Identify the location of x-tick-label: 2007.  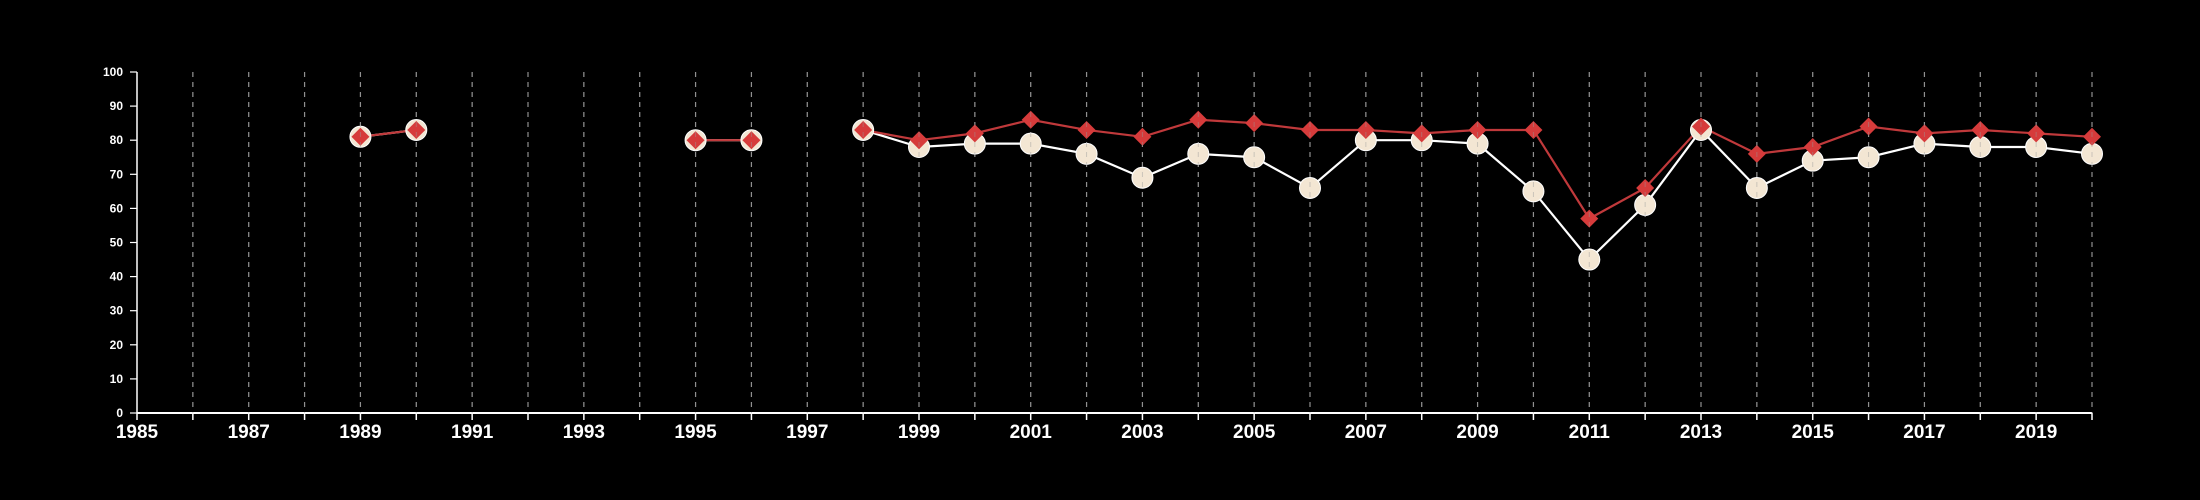
(1366, 432).